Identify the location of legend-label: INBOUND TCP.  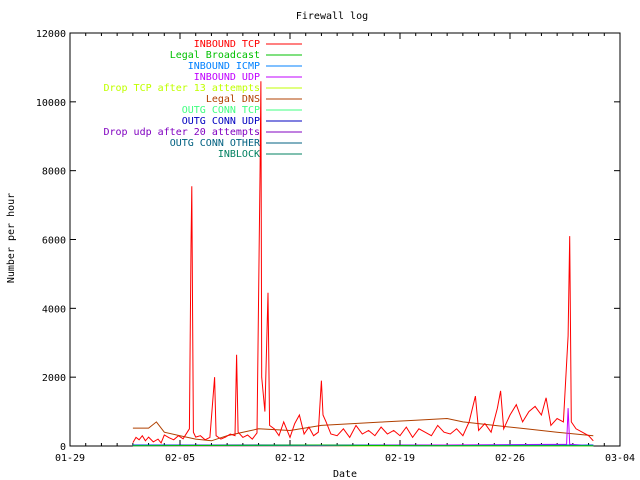
(227, 44).